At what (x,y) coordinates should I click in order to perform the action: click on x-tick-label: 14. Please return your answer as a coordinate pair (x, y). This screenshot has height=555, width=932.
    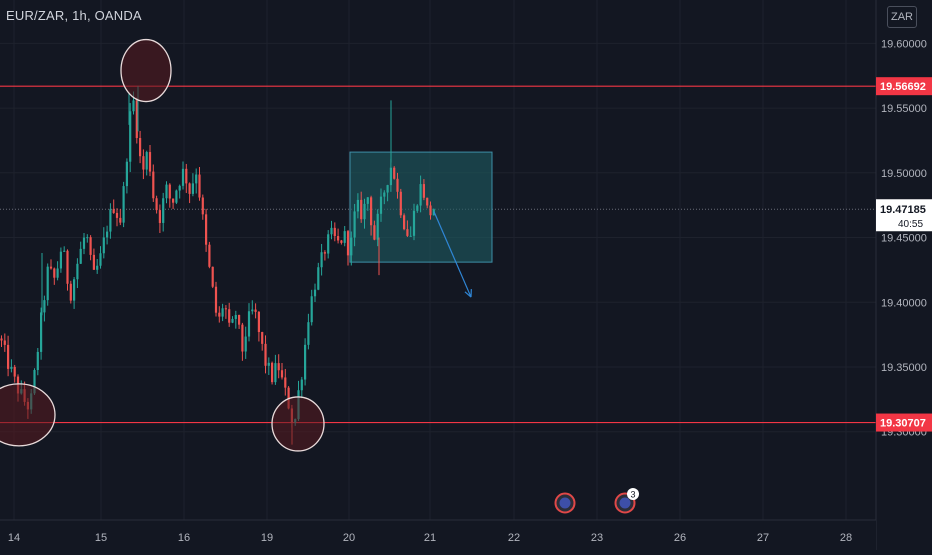
    Looking at the image, I should click on (14, 538).